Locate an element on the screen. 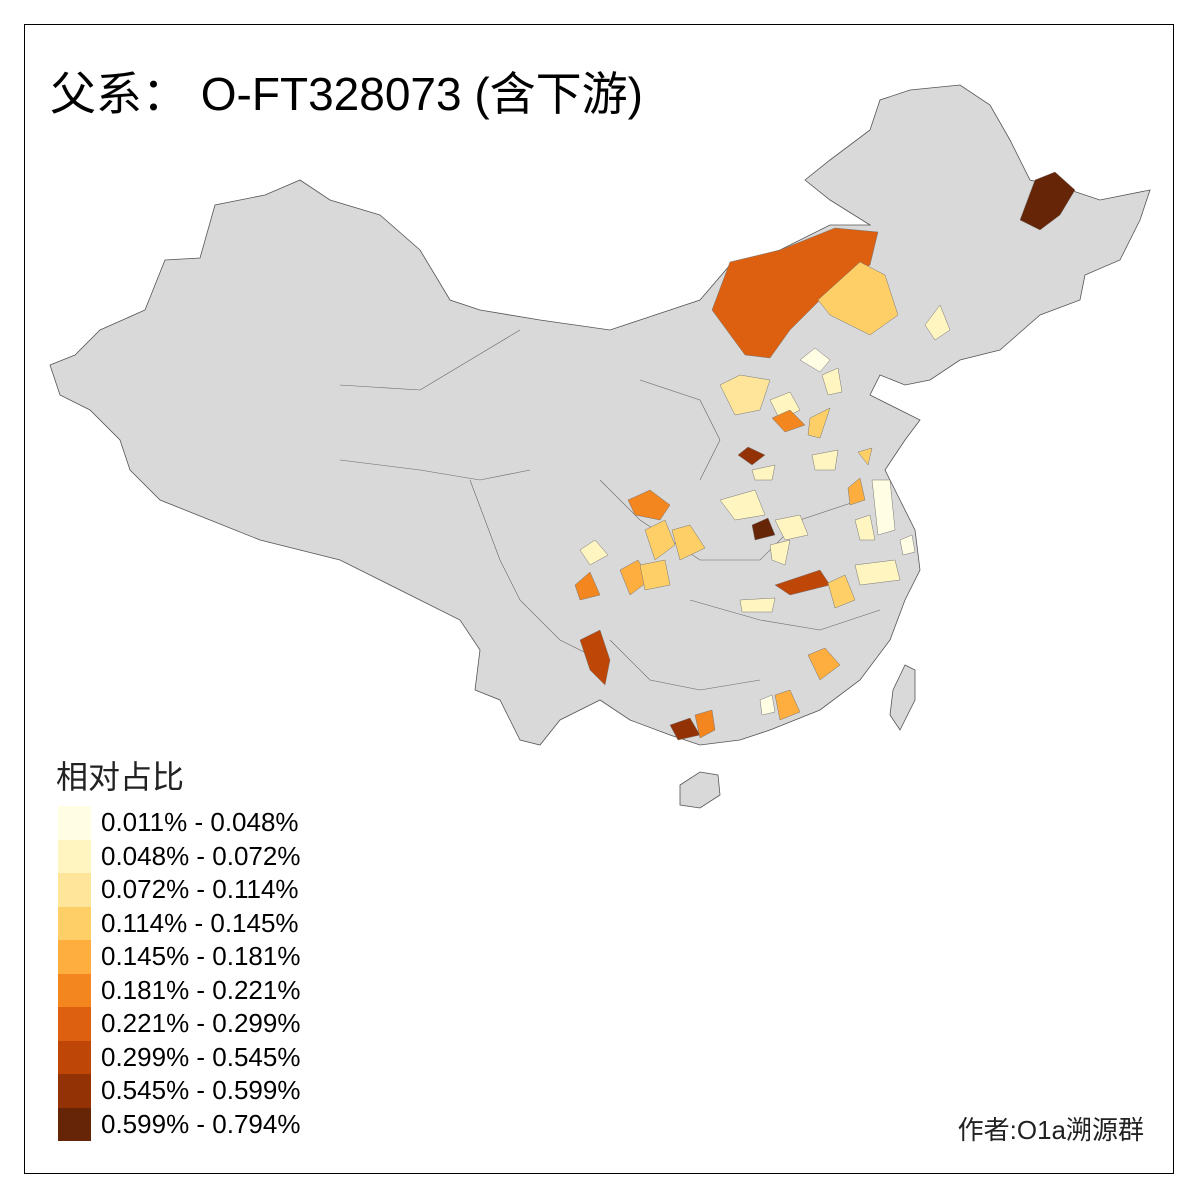  legend-item: 0.072% - 0.114% is located at coordinates (179, 890).